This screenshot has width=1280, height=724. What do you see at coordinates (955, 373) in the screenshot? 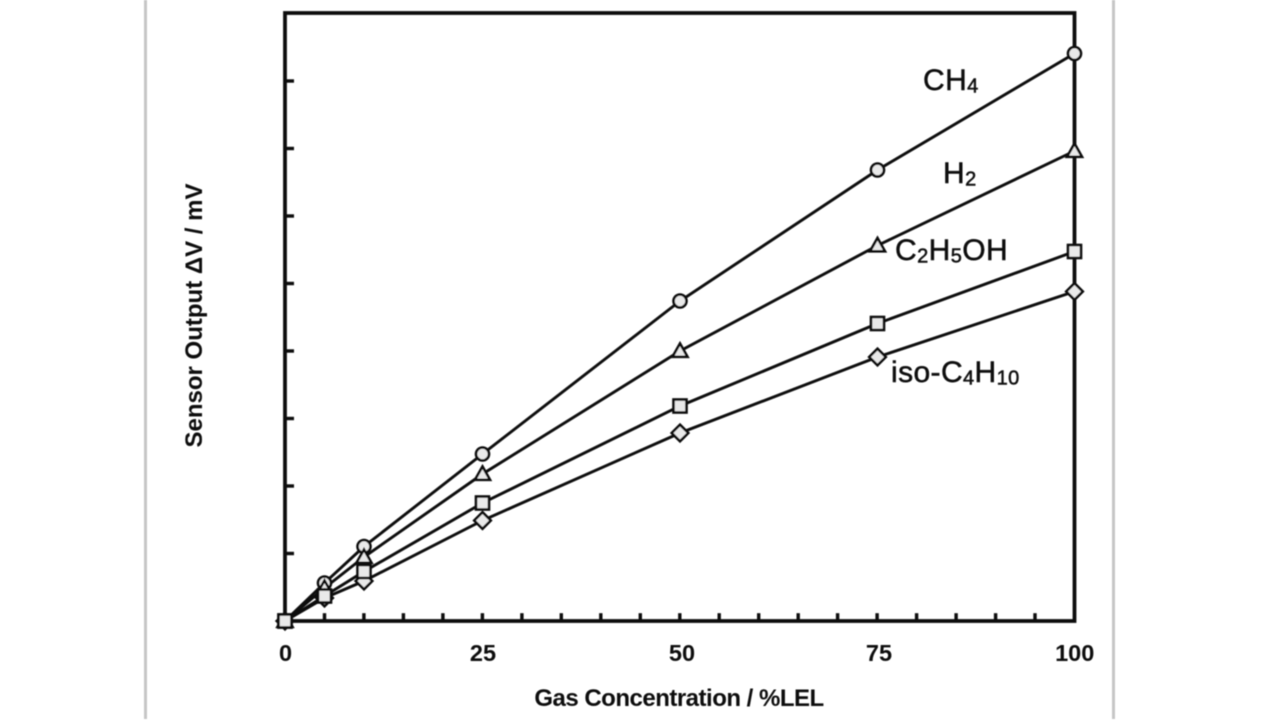
I see `svg-text: iso-C4H10` at bounding box center [955, 373].